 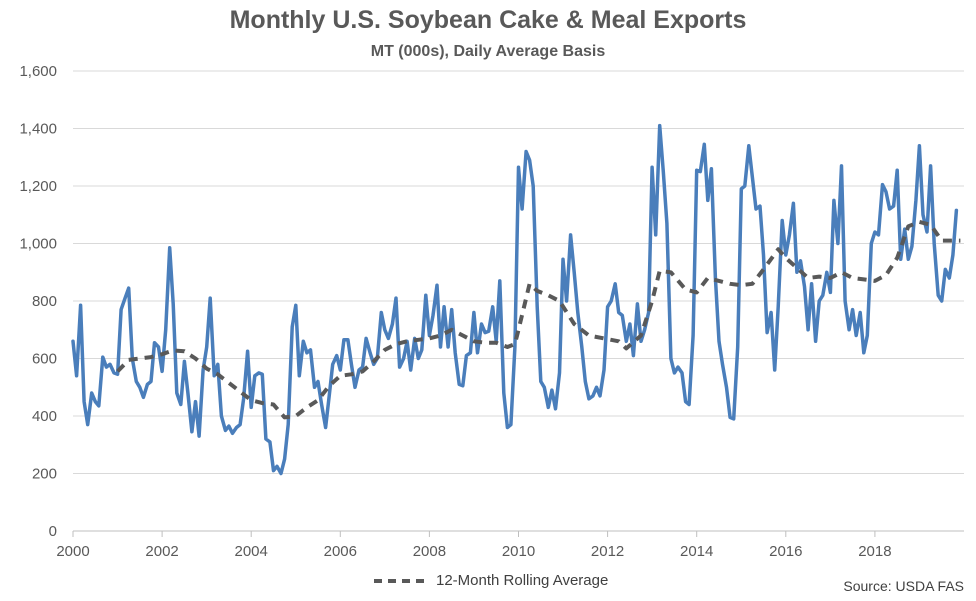 What do you see at coordinates (785, 551) in the screenshot?
I see `x-tick-label: 2016` at bounding box center [785, 551].